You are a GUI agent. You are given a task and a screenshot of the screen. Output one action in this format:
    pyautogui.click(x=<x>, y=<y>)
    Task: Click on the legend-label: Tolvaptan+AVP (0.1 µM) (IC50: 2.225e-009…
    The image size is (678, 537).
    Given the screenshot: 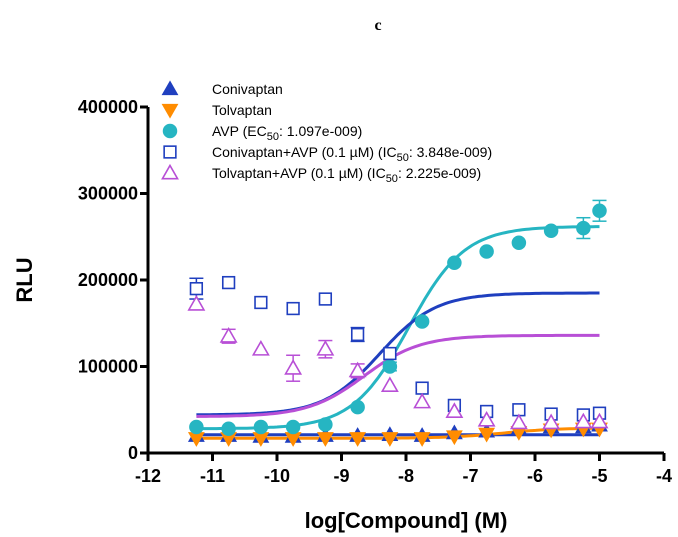 What is the action you would take?
    pyautogui.click(x=346, y=175)
    